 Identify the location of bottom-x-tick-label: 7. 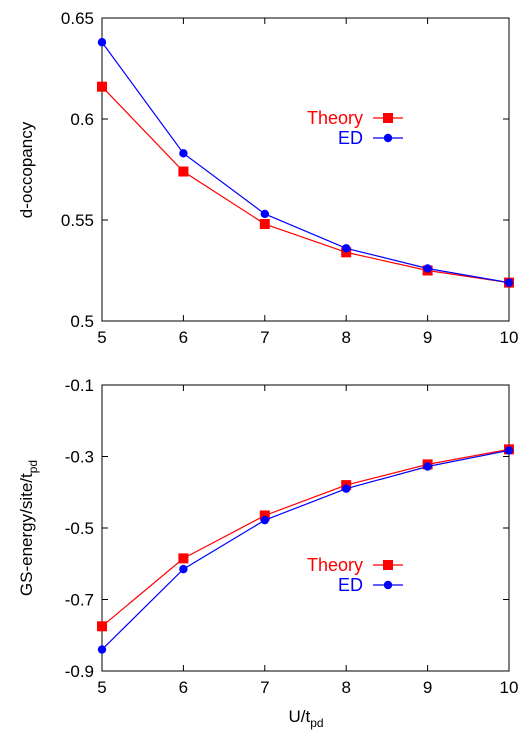
(264, 687).